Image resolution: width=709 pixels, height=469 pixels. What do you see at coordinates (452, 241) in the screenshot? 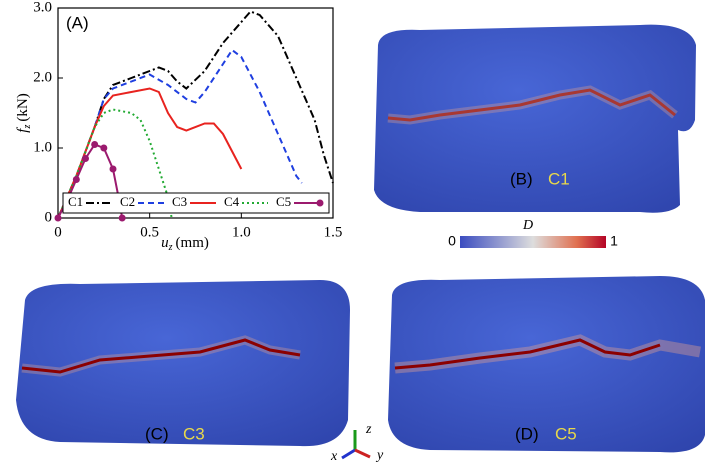
I see `colorbar-min: 0` at bounding box center [452, 241].